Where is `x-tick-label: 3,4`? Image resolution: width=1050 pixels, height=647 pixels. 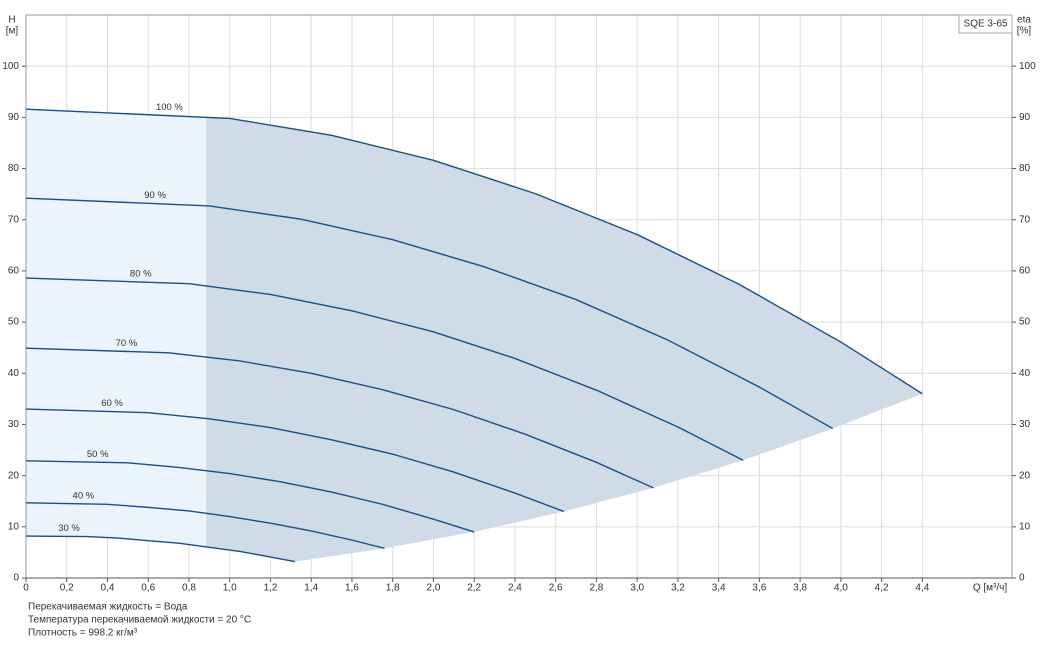 x-tick-label: 3,4 is located at coordinates (719, 588).